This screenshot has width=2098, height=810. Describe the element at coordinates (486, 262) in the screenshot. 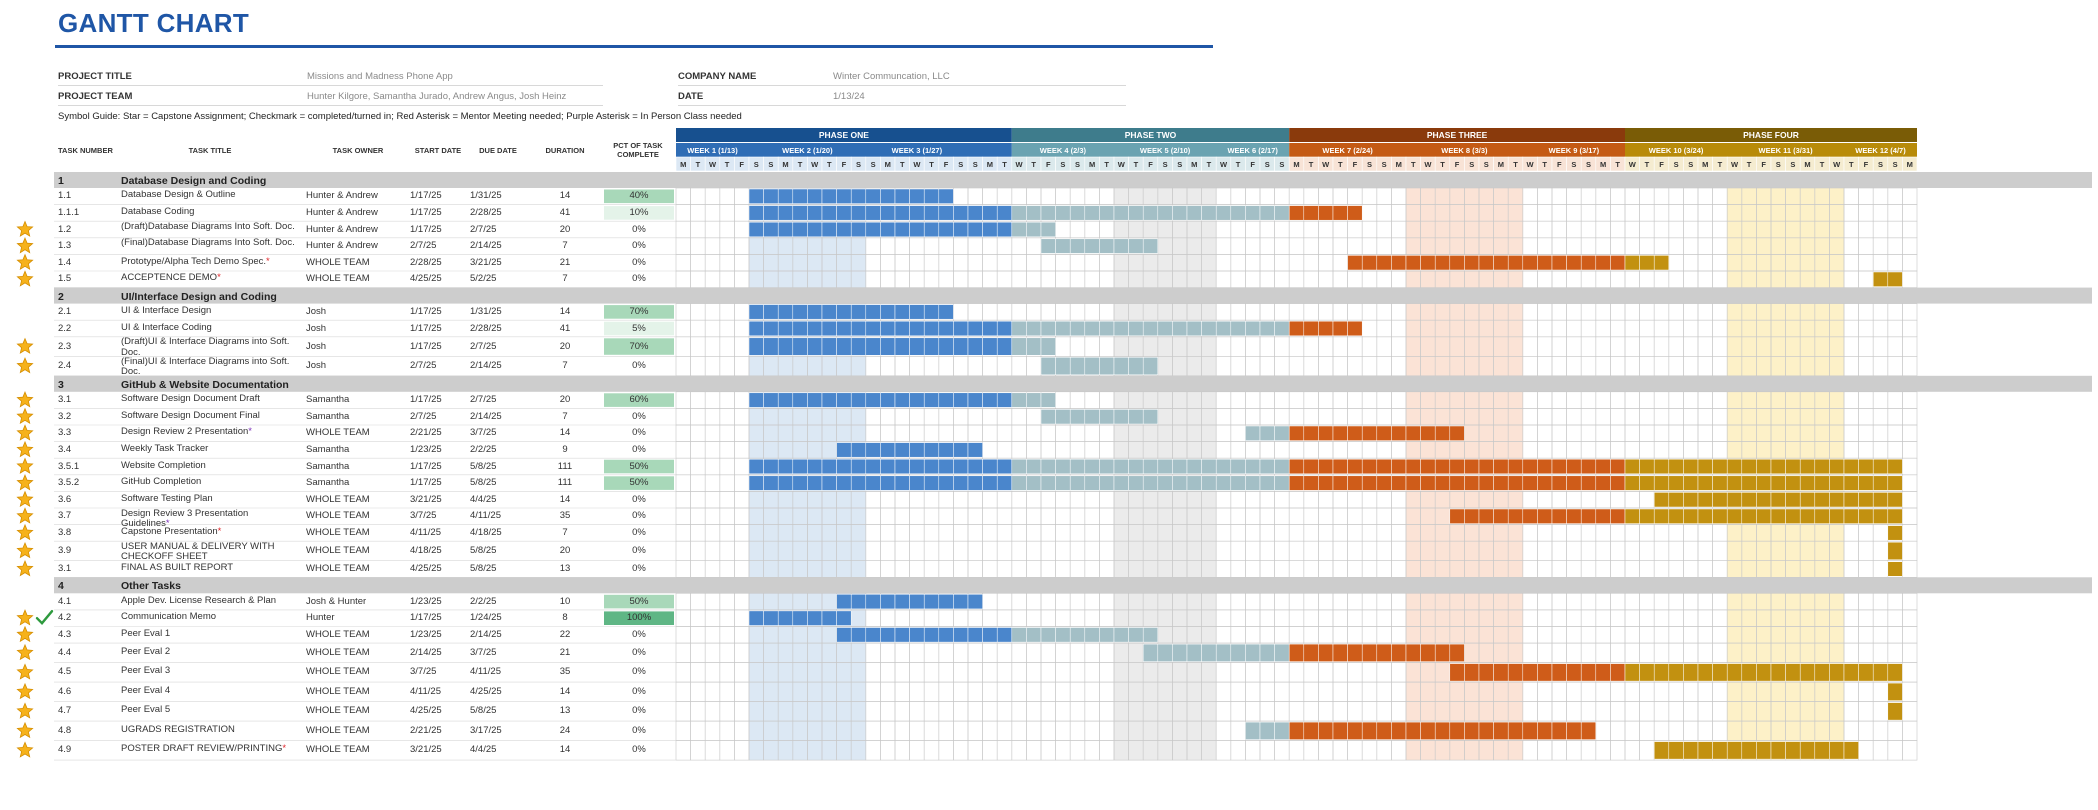

I see `due-date: 3/21/25` at that location.